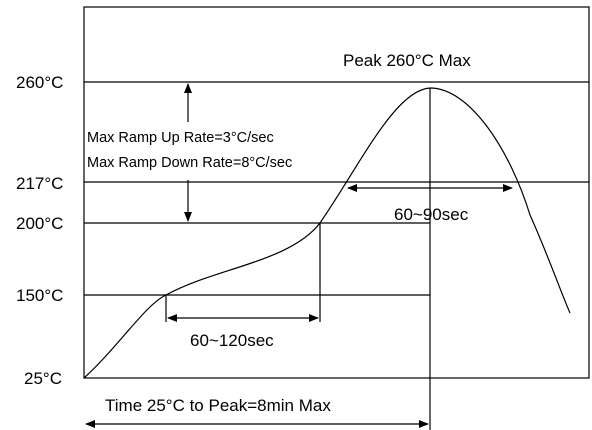  Describe the element at coordinates (39, 295) in the screenshot. I see `y-tick-150: 150°C` at that location.